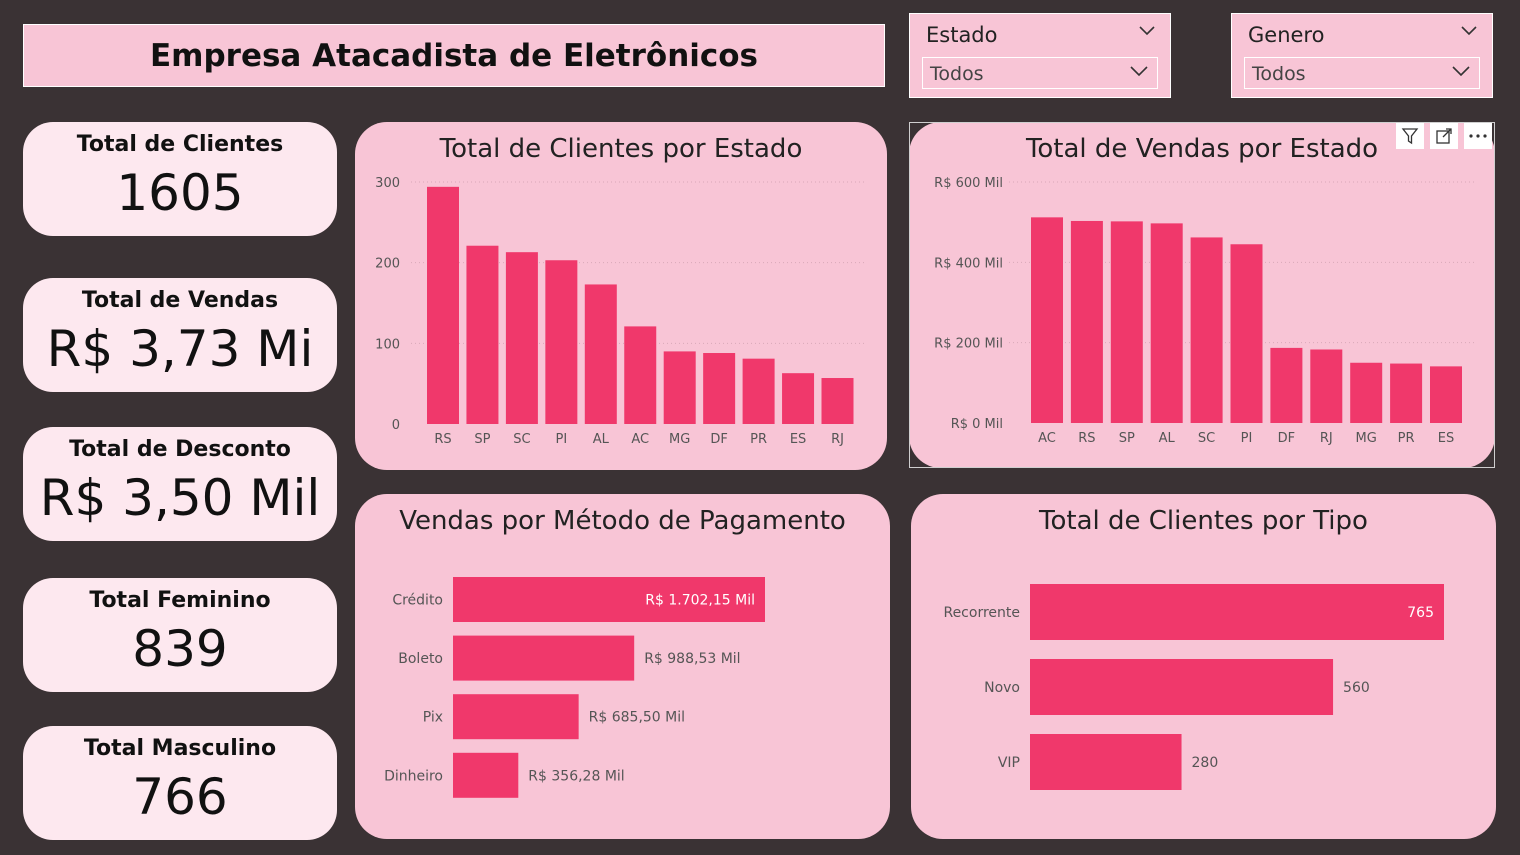  What do you see at coordinates (1009, 763) in the screenshot?
I see `category-label: VIP` at bounding box center [1009, 763].